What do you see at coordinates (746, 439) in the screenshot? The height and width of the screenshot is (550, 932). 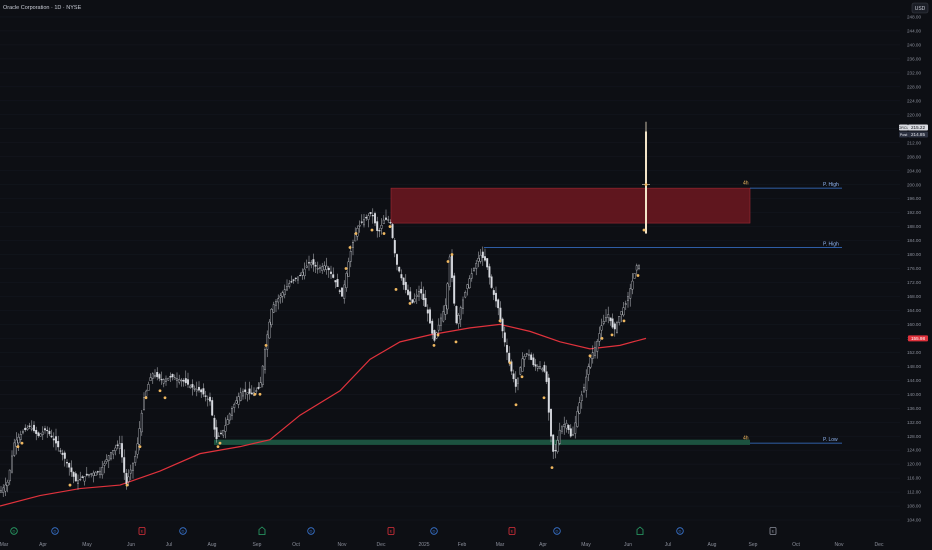 I see `timeframe-label: 4h` at bounding box center [746, 439].